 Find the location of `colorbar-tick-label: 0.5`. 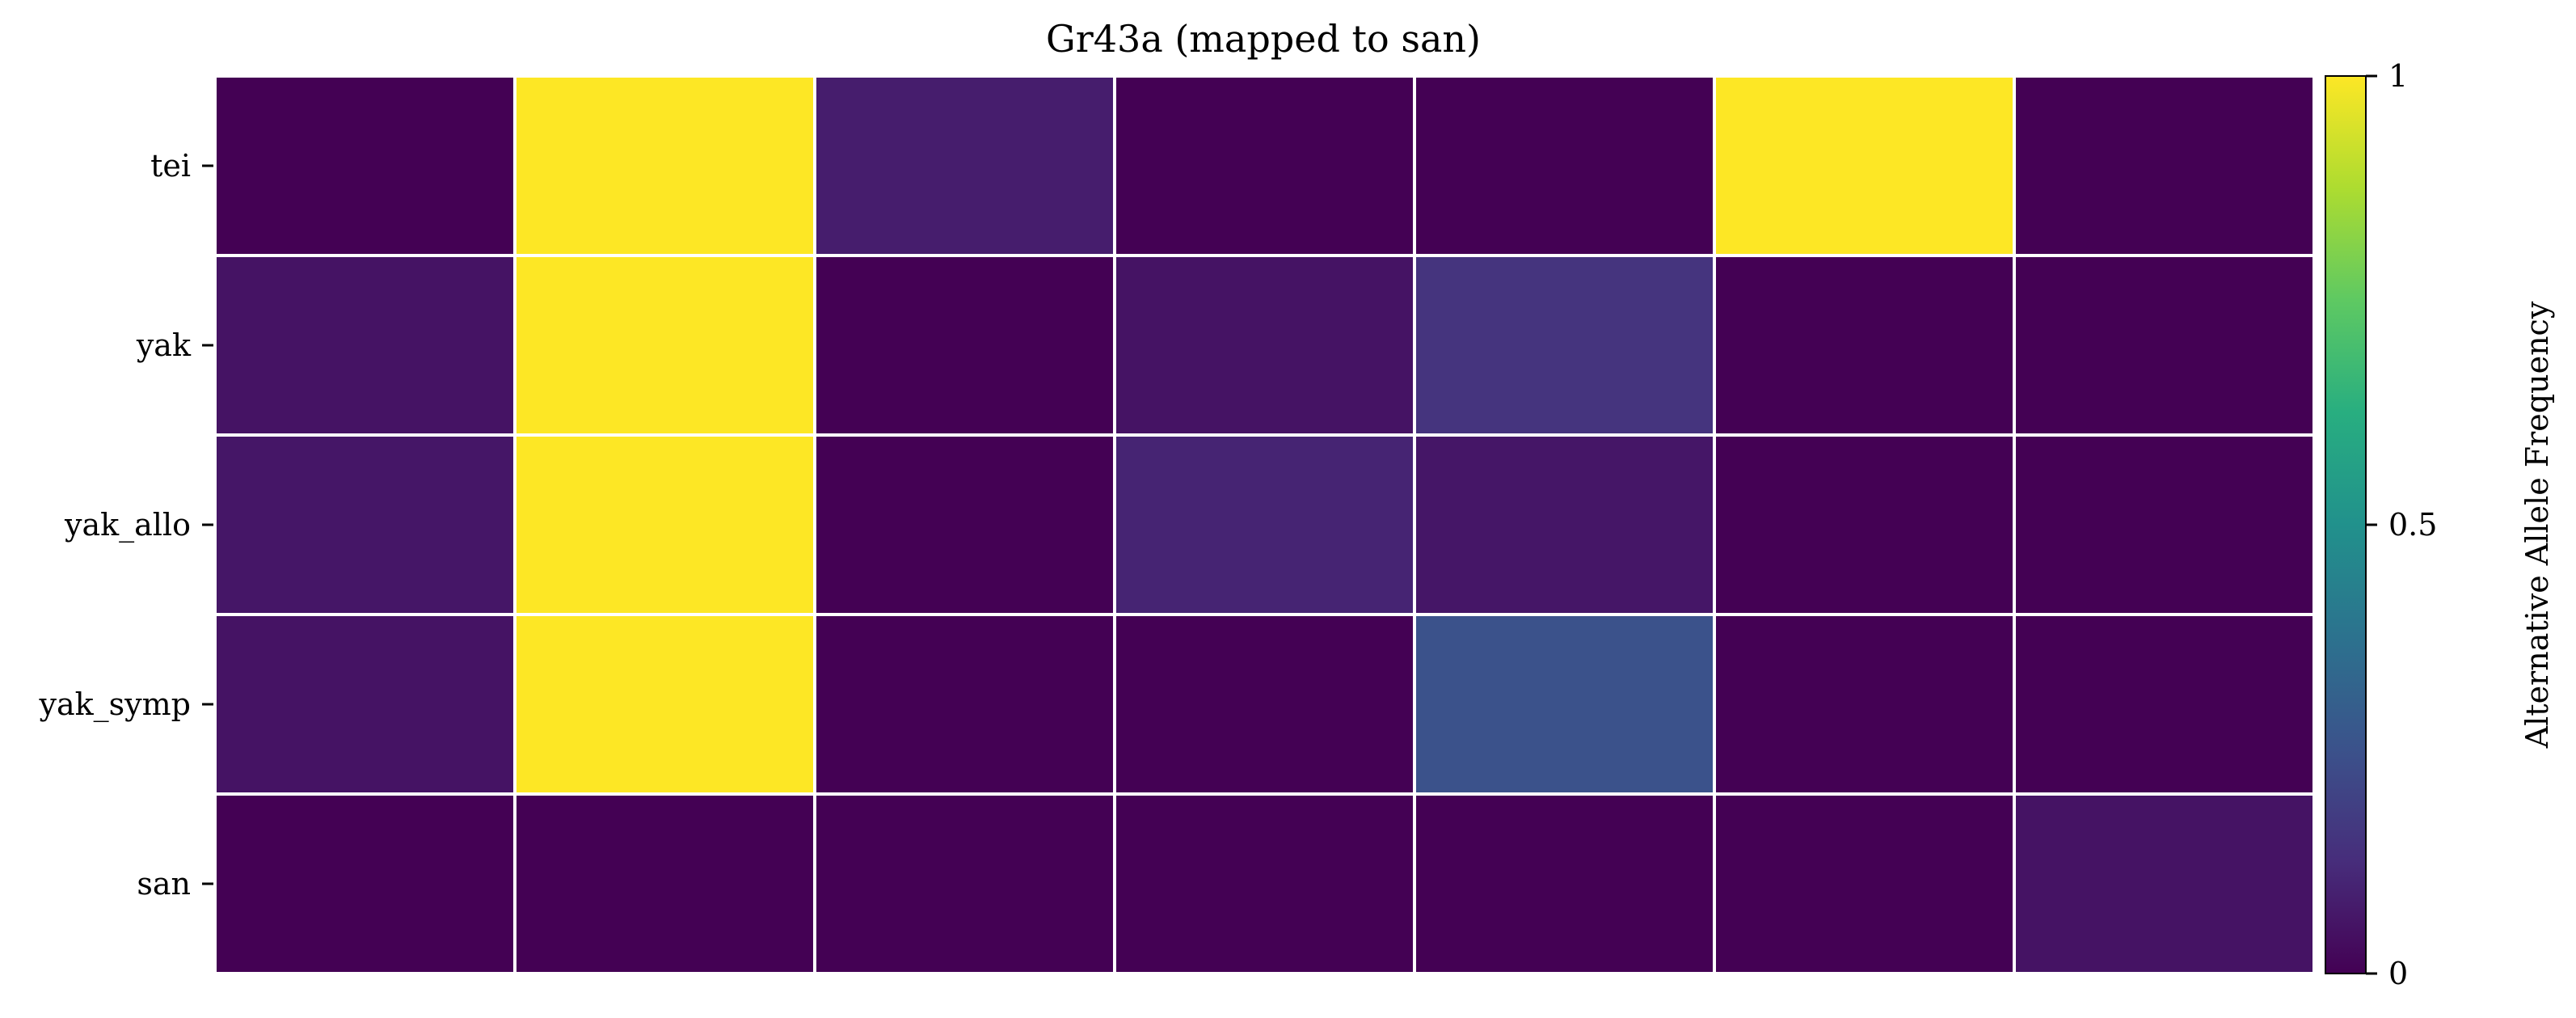

colorbar-tick-label: 0.5 is located at coordinates (2412, 525).